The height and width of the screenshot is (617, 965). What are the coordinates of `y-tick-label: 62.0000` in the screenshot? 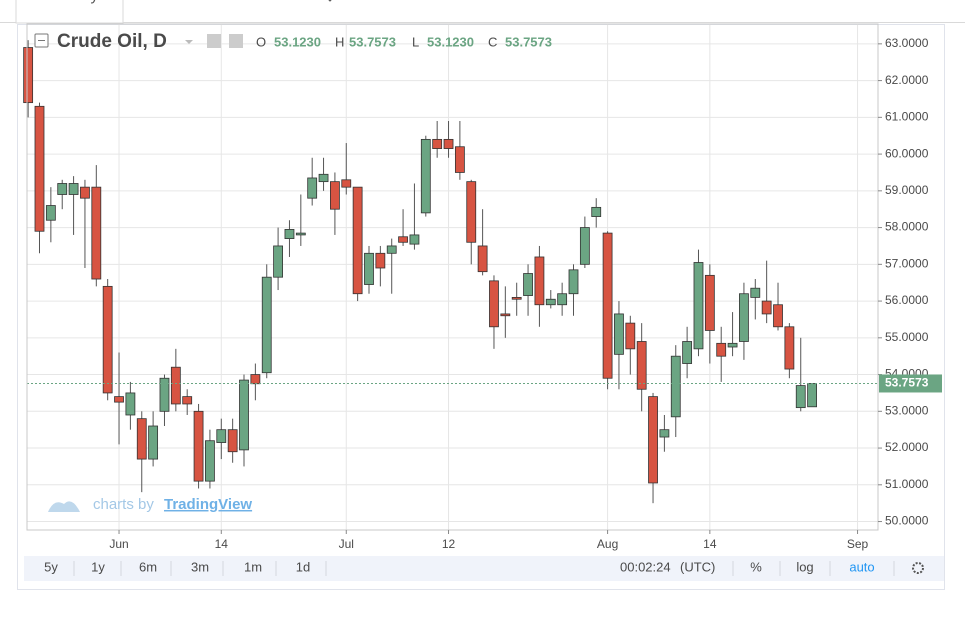 It's located at (907, 80).